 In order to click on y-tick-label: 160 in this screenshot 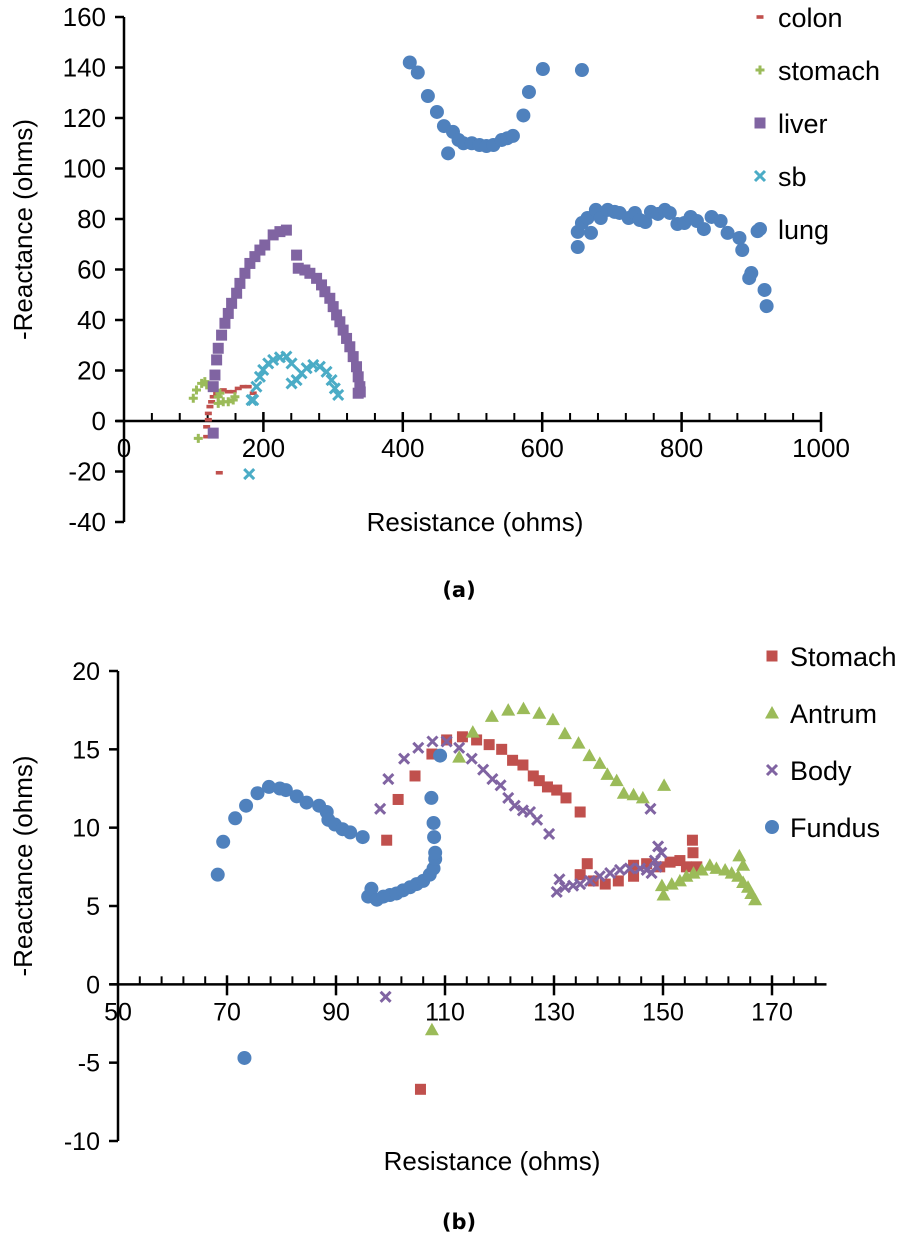, I will do `click(84, 17)`.